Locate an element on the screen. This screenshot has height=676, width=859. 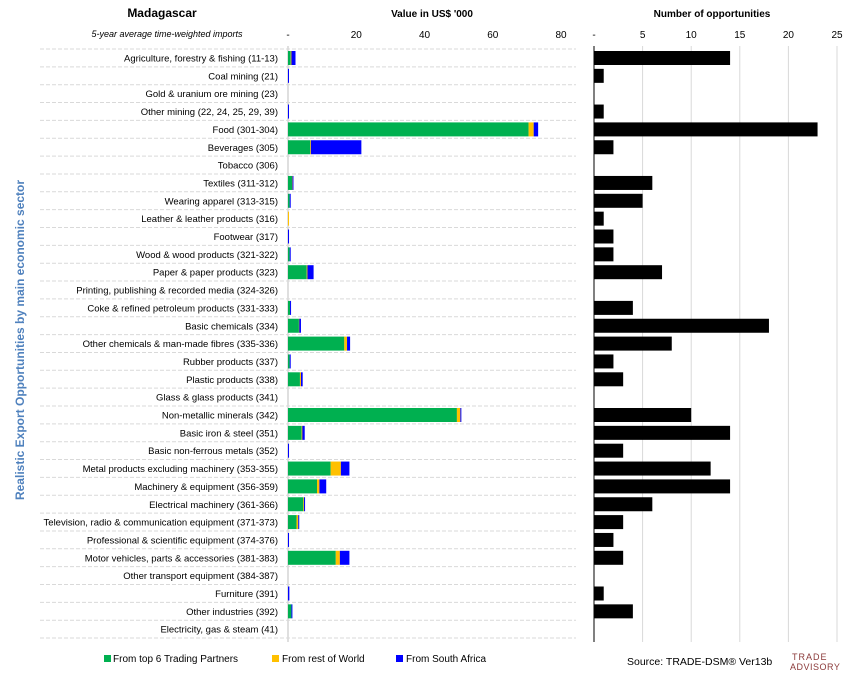
category-label: Furniture (391) is located at coordinates (246, 594).